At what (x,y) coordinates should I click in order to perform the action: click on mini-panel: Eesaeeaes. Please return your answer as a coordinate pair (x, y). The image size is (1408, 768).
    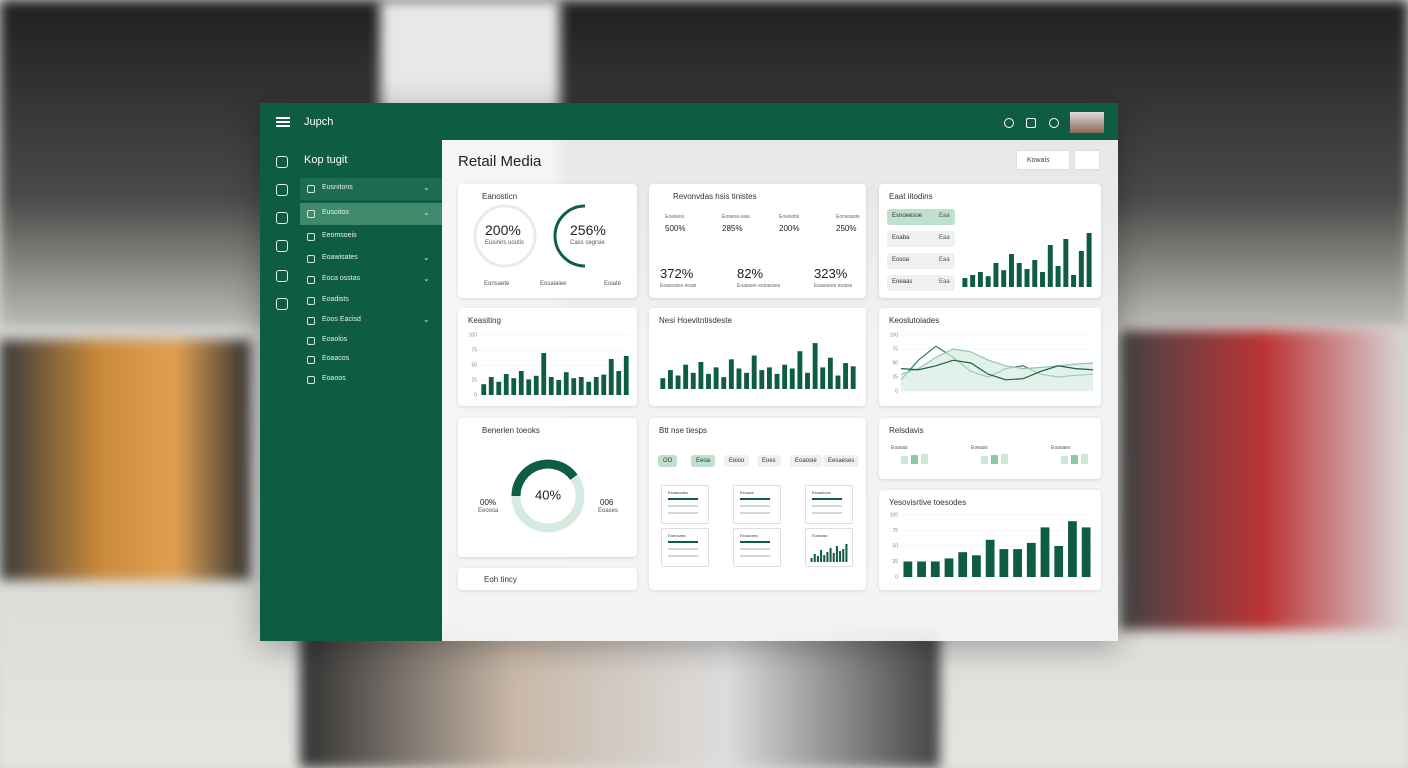
    Looking at the image, I should click on (685, 504).